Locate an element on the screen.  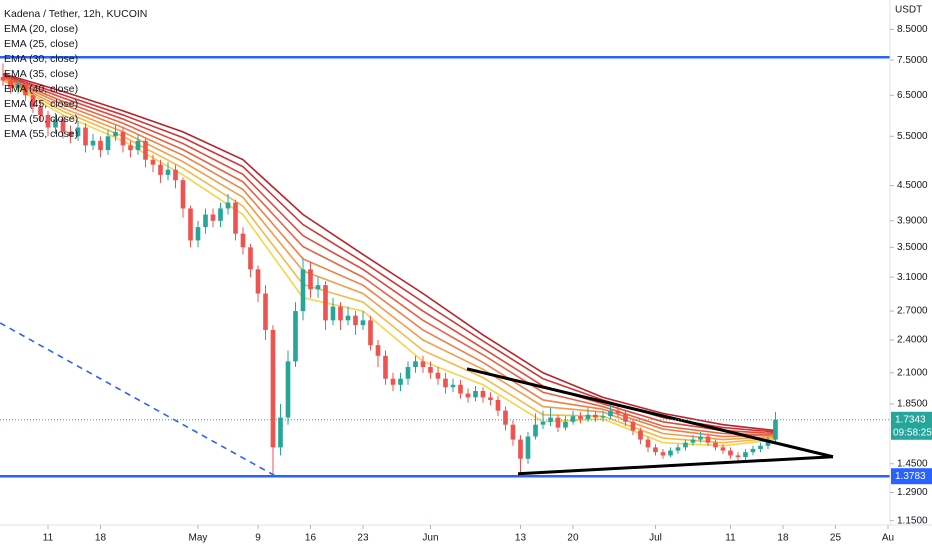
x-tick-label: Jul is located at coordinates (655, 538).